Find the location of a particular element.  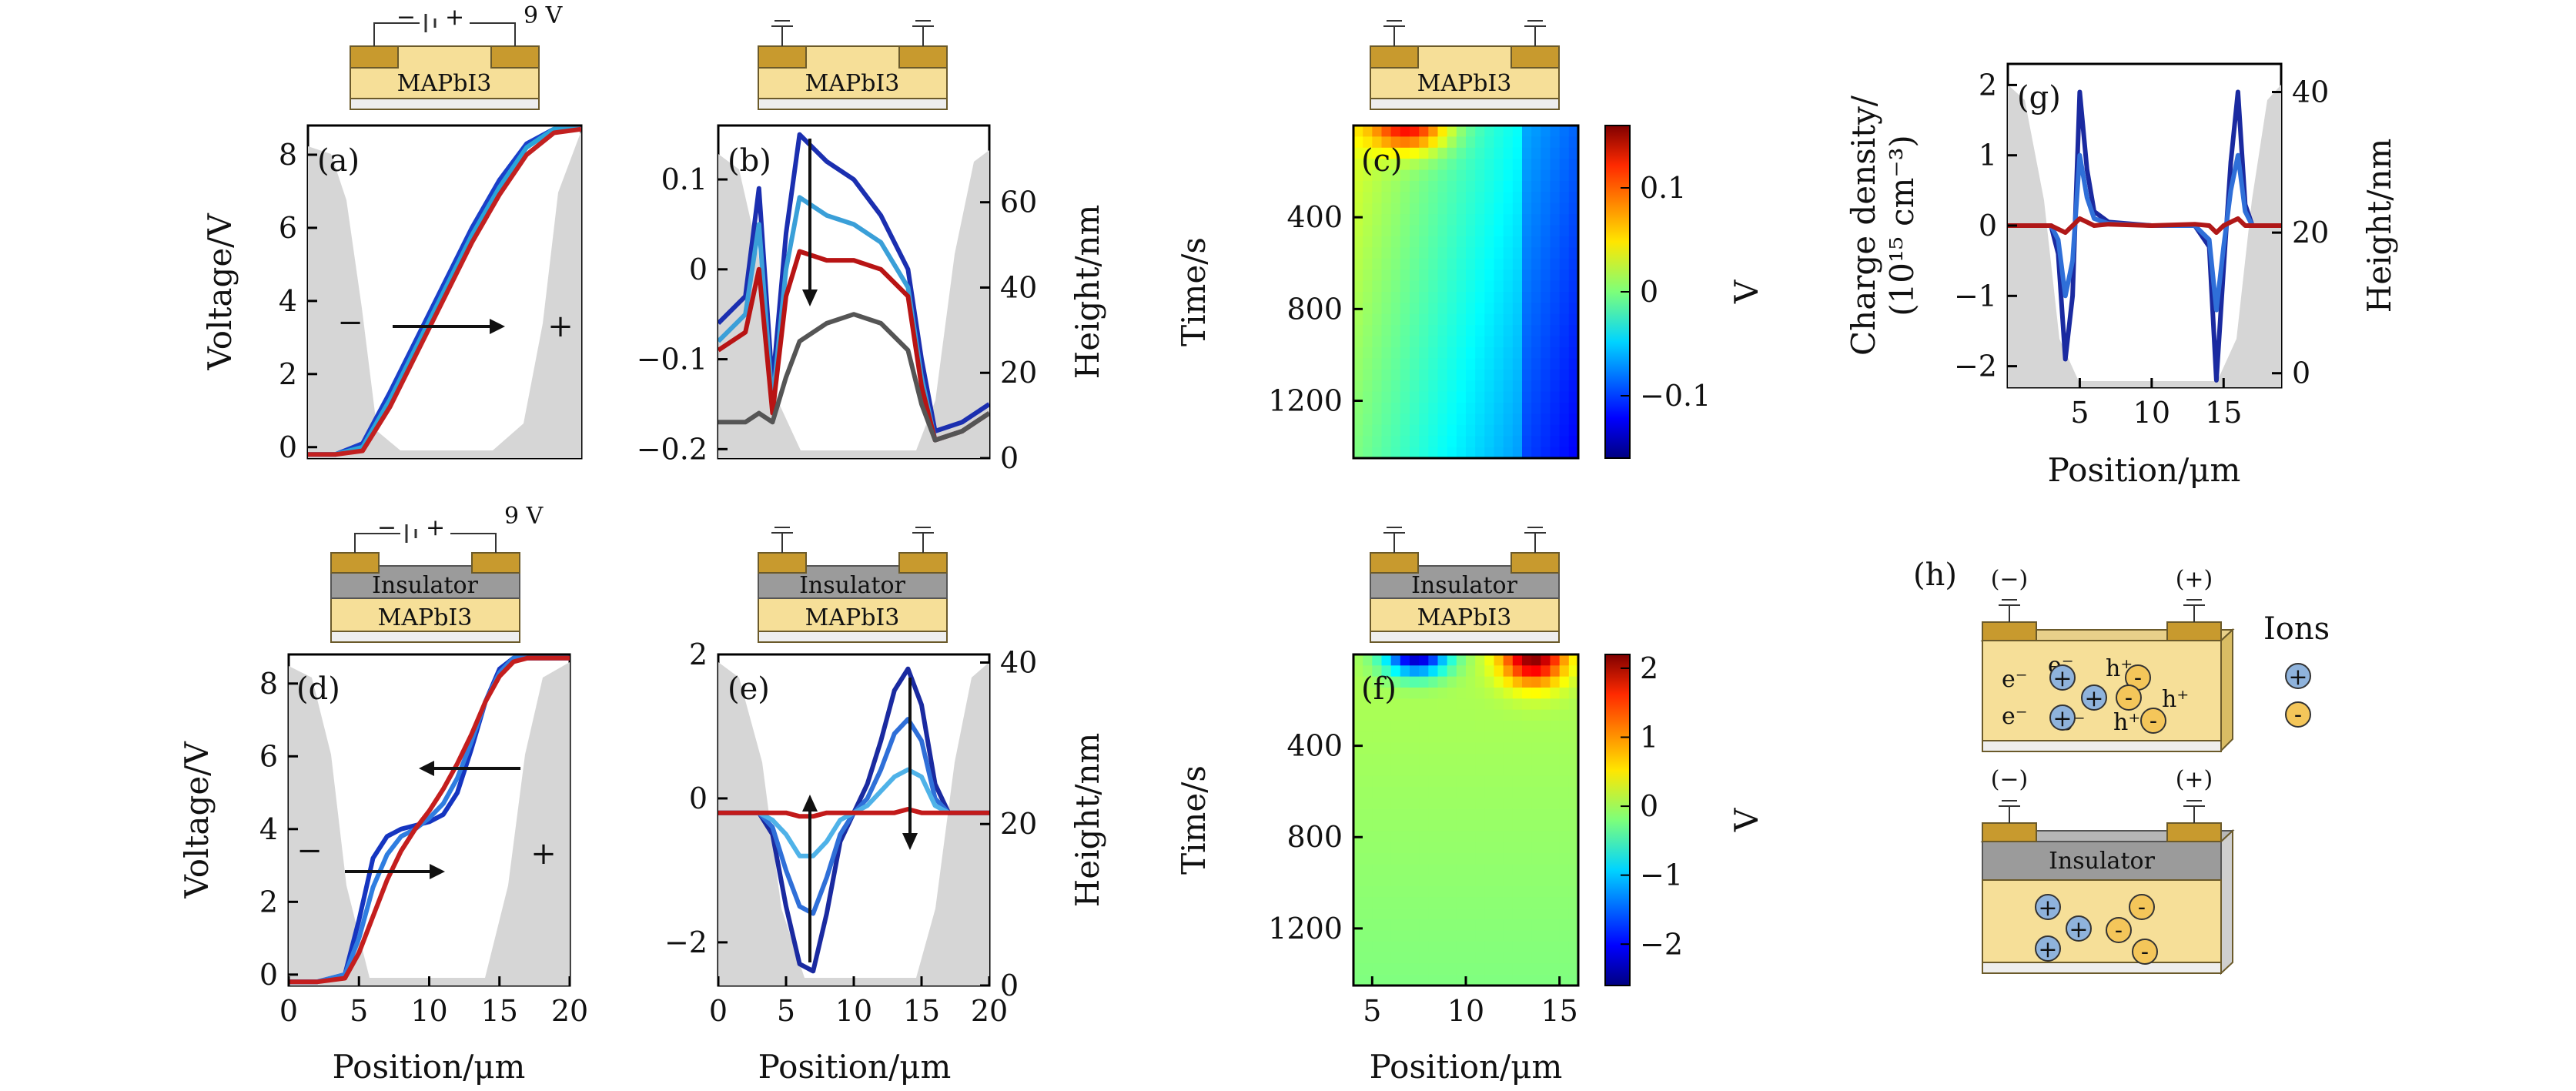

ytick-label: 0 is located at coordinates (268, 975).